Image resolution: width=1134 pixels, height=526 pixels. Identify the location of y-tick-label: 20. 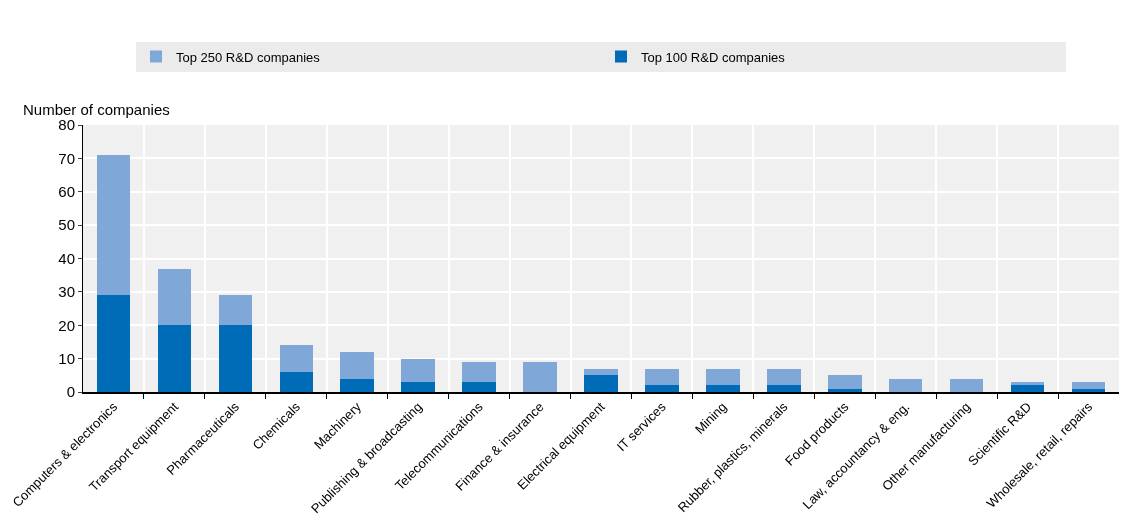
(66, 325).